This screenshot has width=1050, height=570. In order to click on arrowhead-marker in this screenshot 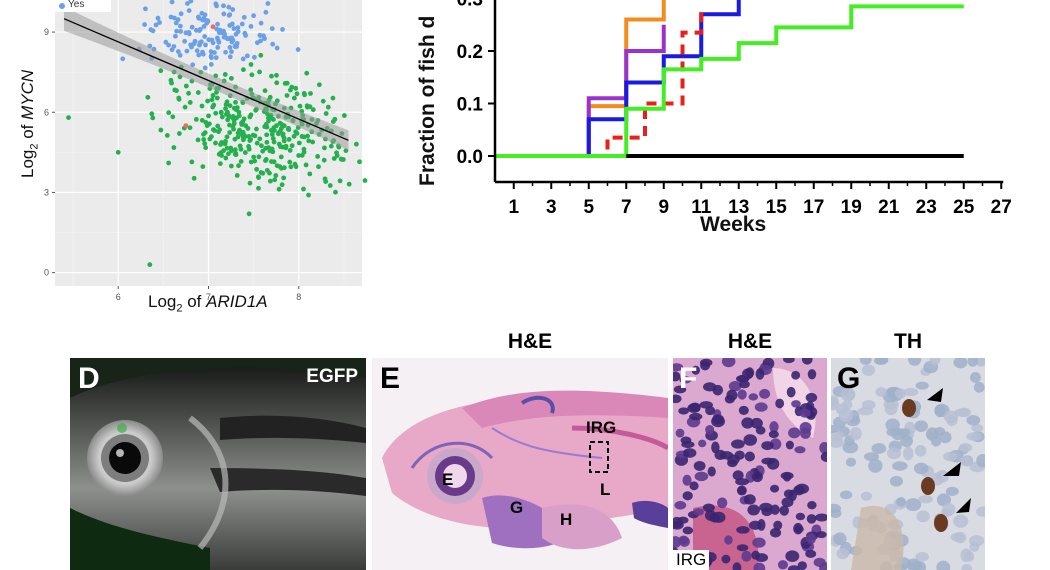, I will do `click(963, 505)`.